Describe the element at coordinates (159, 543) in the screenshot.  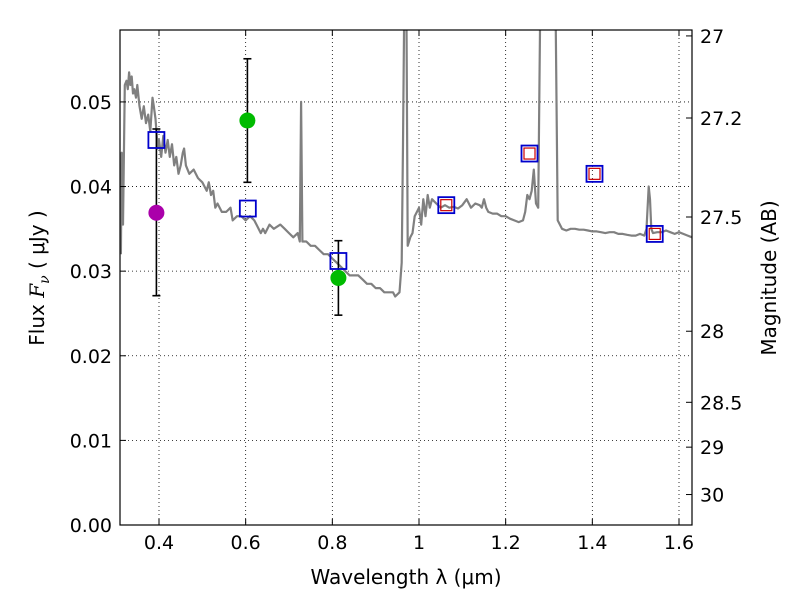
I see `x-tick-label: 0.4` at that location.